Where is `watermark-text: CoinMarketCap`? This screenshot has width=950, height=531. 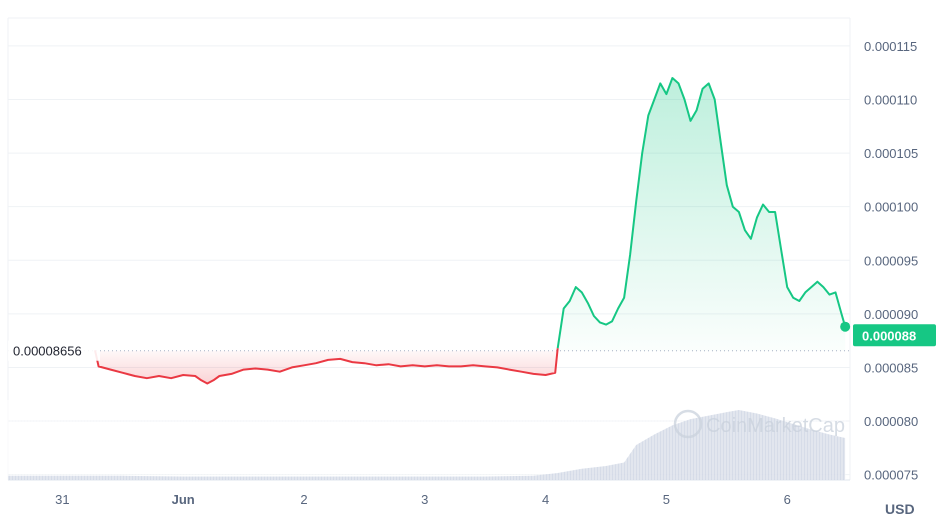 watermark-text: CoinMarketCap is located at coordinates (775, 426).